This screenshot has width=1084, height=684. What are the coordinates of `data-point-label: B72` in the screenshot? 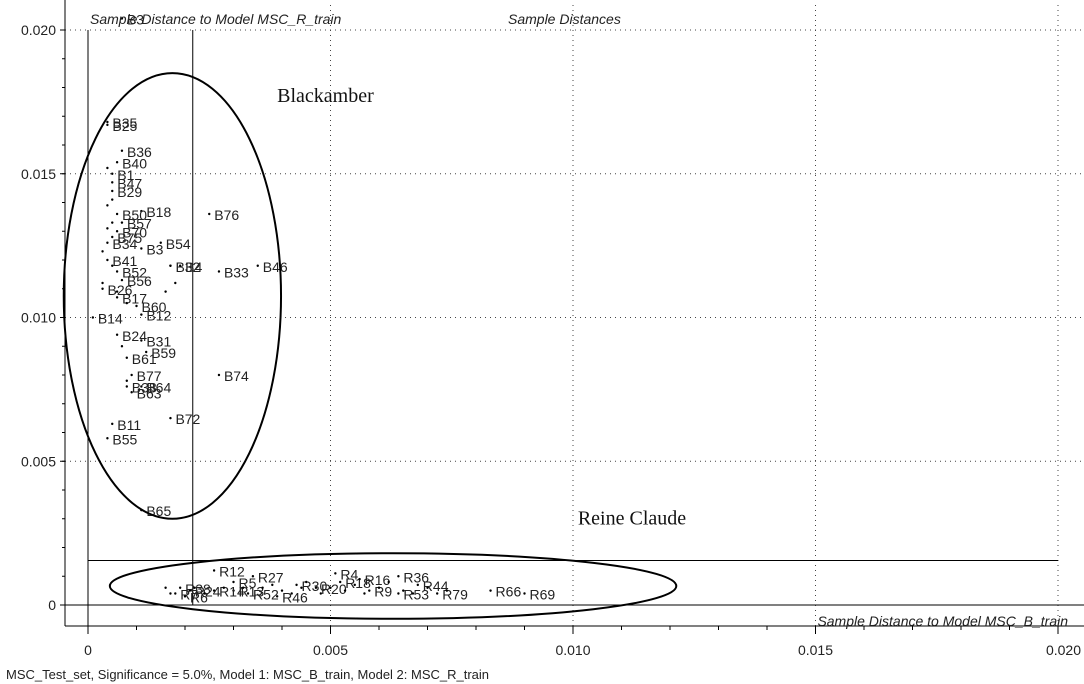 It's located at (187, 419).